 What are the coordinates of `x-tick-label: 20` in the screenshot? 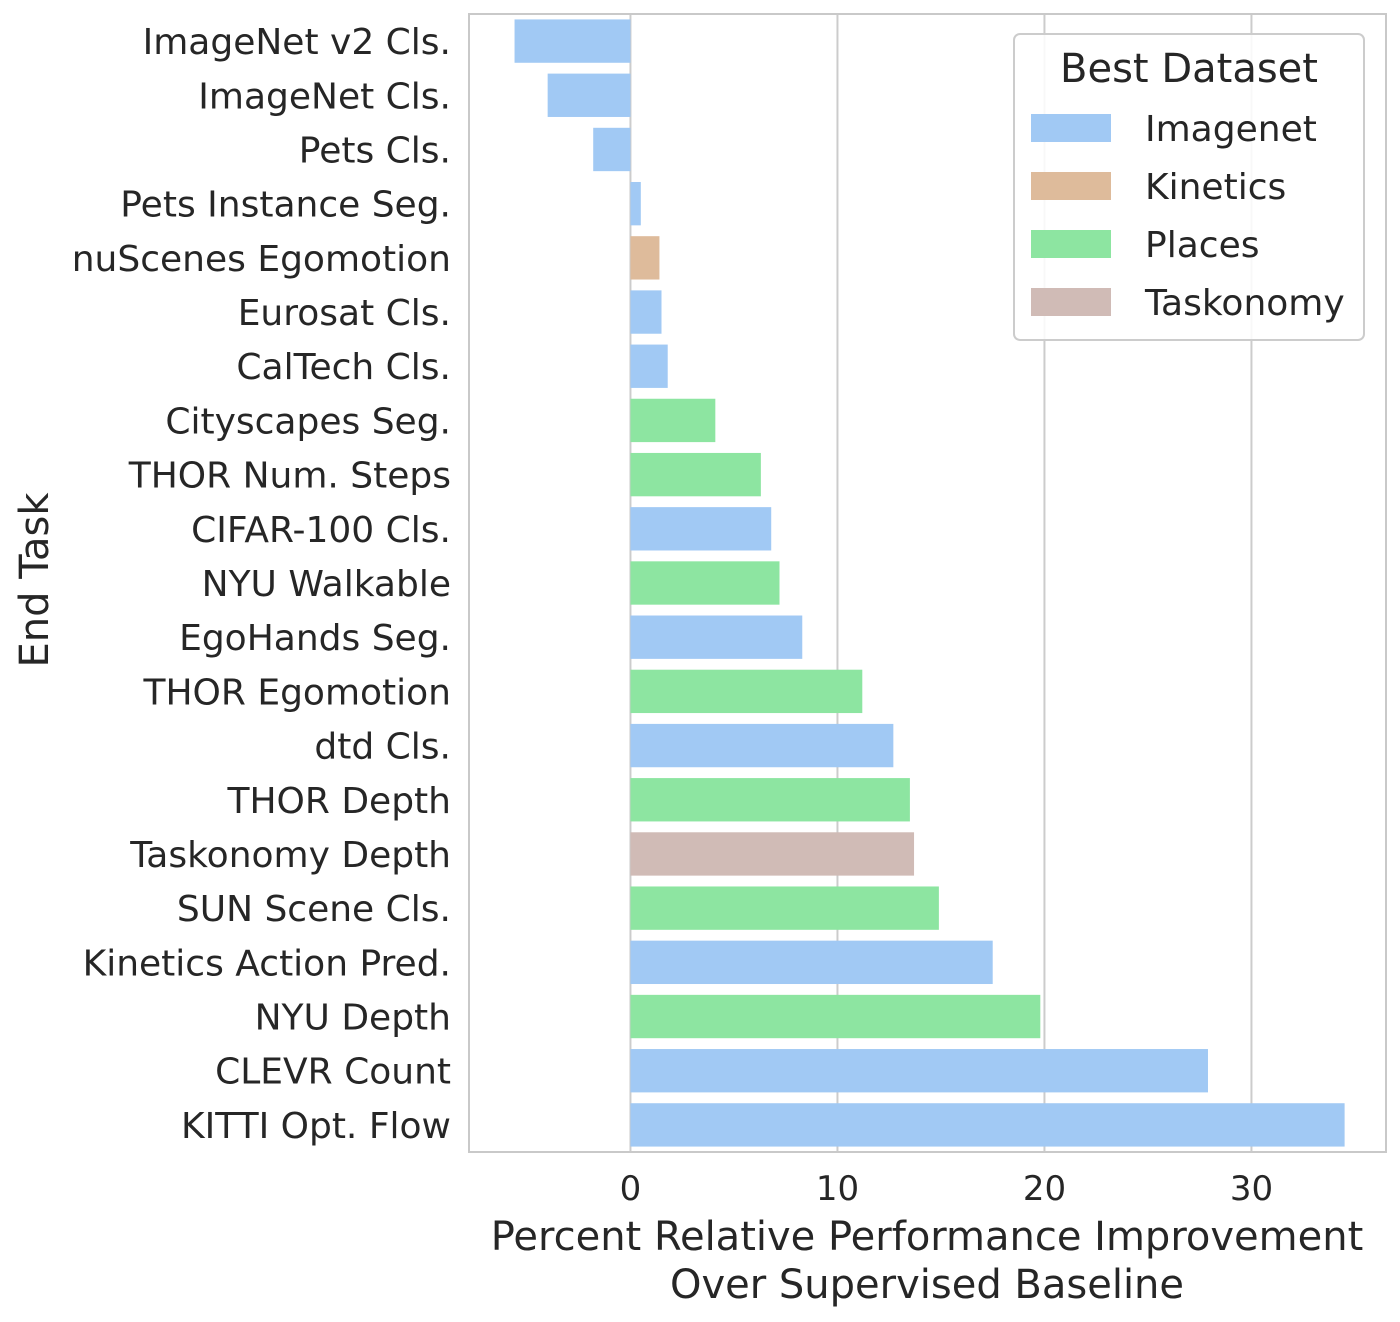 It's located at (1044, 1189).